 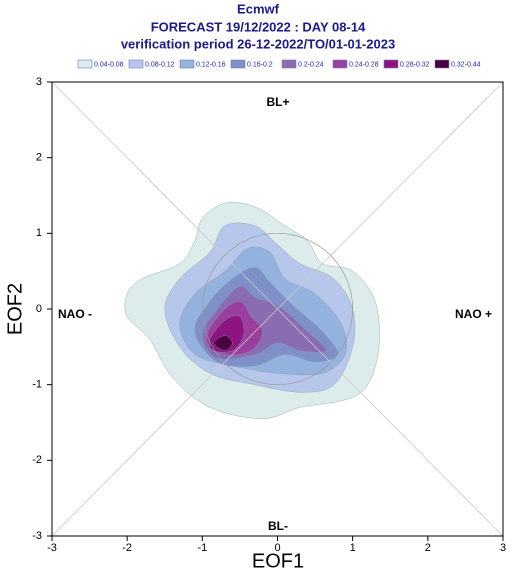 What do you see at coordinates (160, 64) in the screenshot?
I see `legend-label: 0.08-0.12` at bounding box center [160, 64].